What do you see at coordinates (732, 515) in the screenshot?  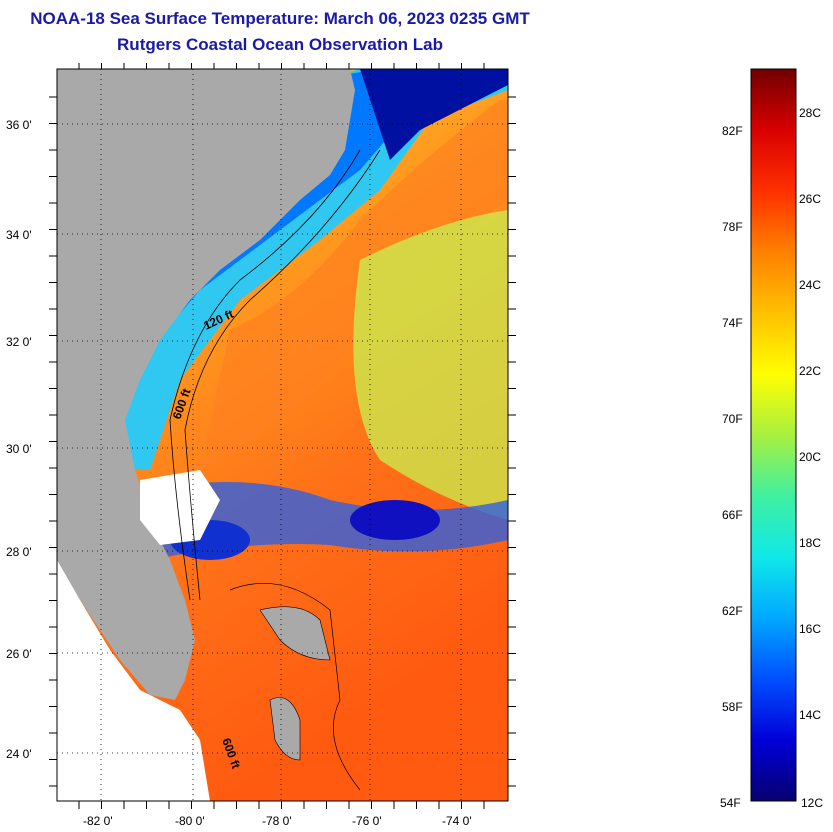 I see `scale-label-f: 66F` at bounding box center [732, 515].